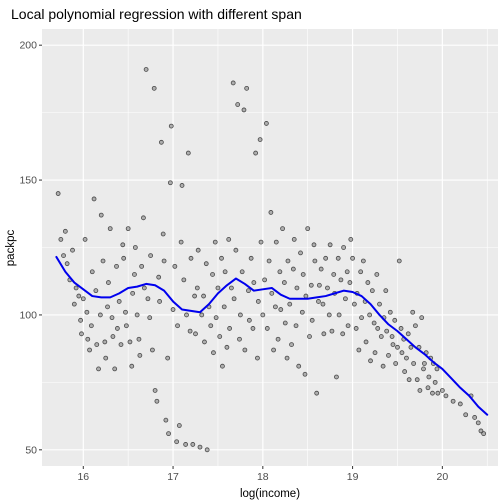 This screenshot has width=504, height=504. Describe the element at coordinates (443, 477) in the screenshot. I see `x-tick-label: 20` at that location.